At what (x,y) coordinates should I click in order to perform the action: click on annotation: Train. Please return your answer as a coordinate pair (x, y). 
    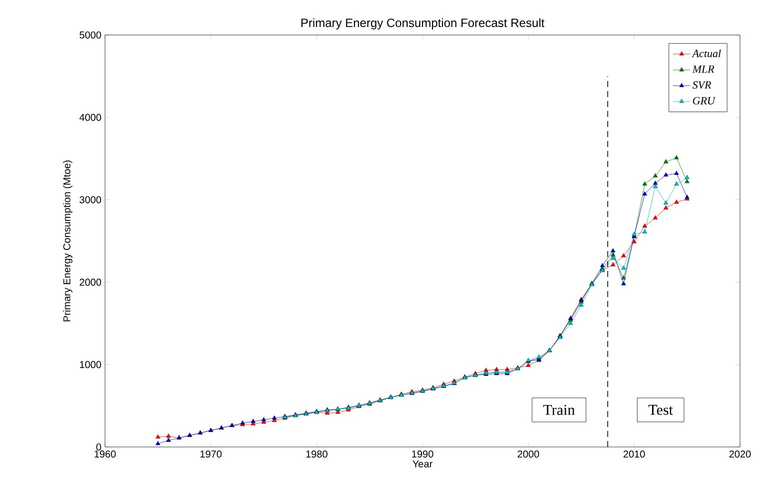
    Looking at the image, I should click on (559, 409).